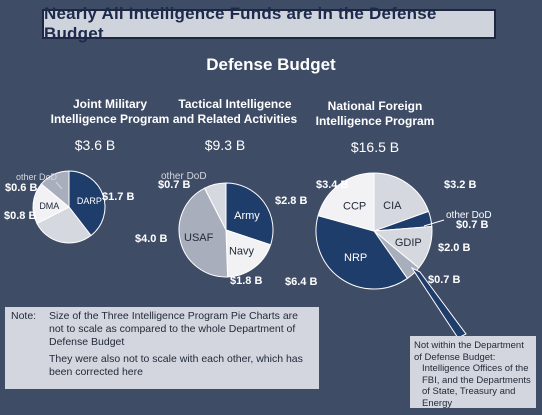  Describe the element at coordinates (408, 243) in the screenshot. I see `pie3-label-gdip: GDIP` at that location.